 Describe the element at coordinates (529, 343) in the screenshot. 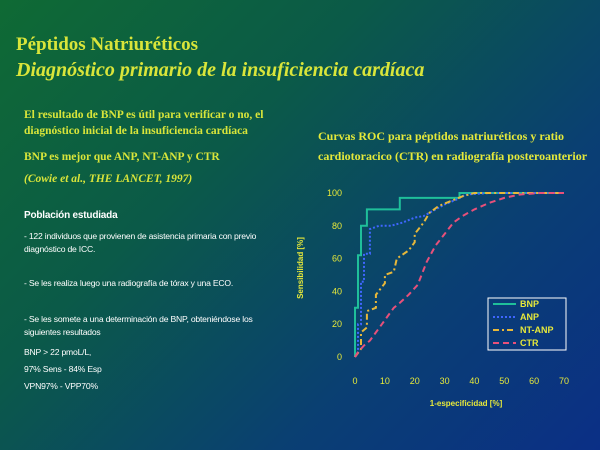

I see `legend-label-ctr: CTR` at that location.